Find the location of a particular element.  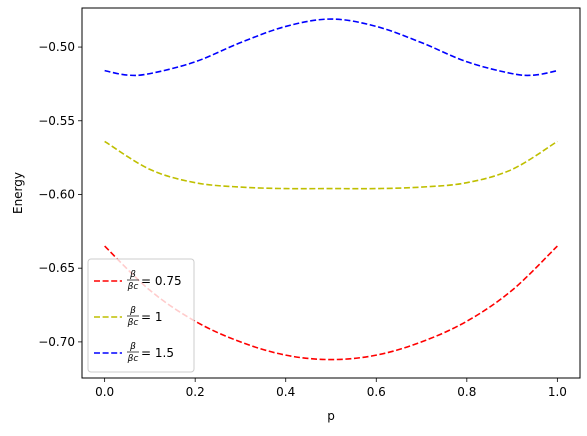

y-tick-label: −0.65 is located at coordinates (56, 268).